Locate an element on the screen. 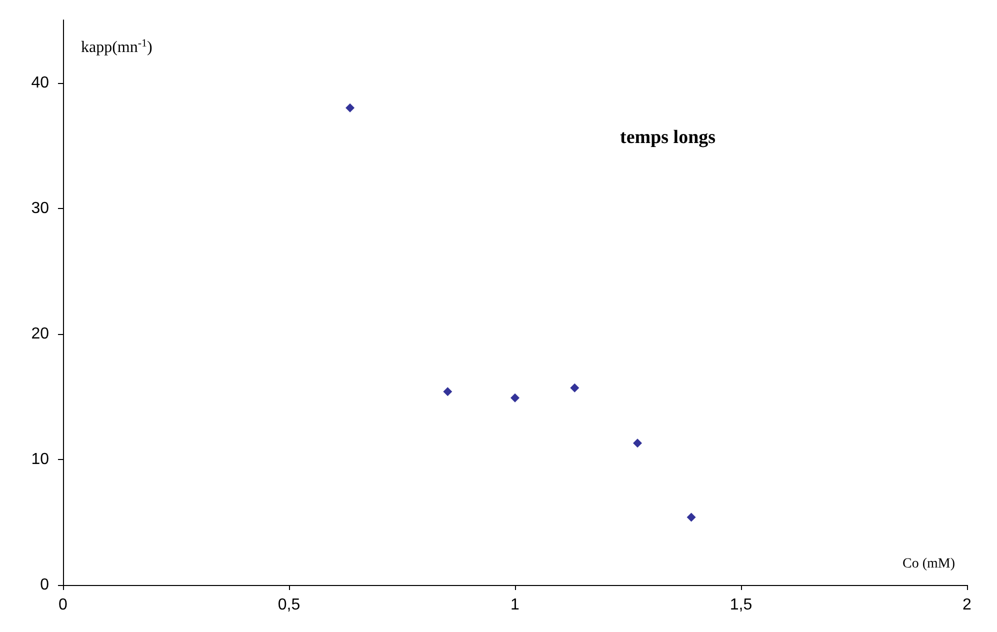 This screenshot has width=997, height=632. y-tick-label: 20 is located at coordinates (40, 333).